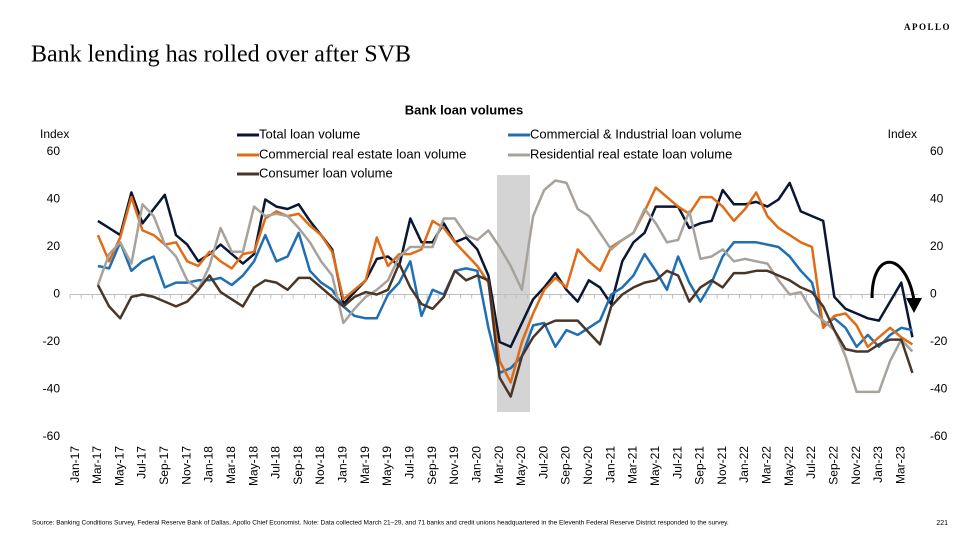 The width and height of the screenshot is (979, 548). I want to click on y2-tick-label: -60, so click(939, 436).